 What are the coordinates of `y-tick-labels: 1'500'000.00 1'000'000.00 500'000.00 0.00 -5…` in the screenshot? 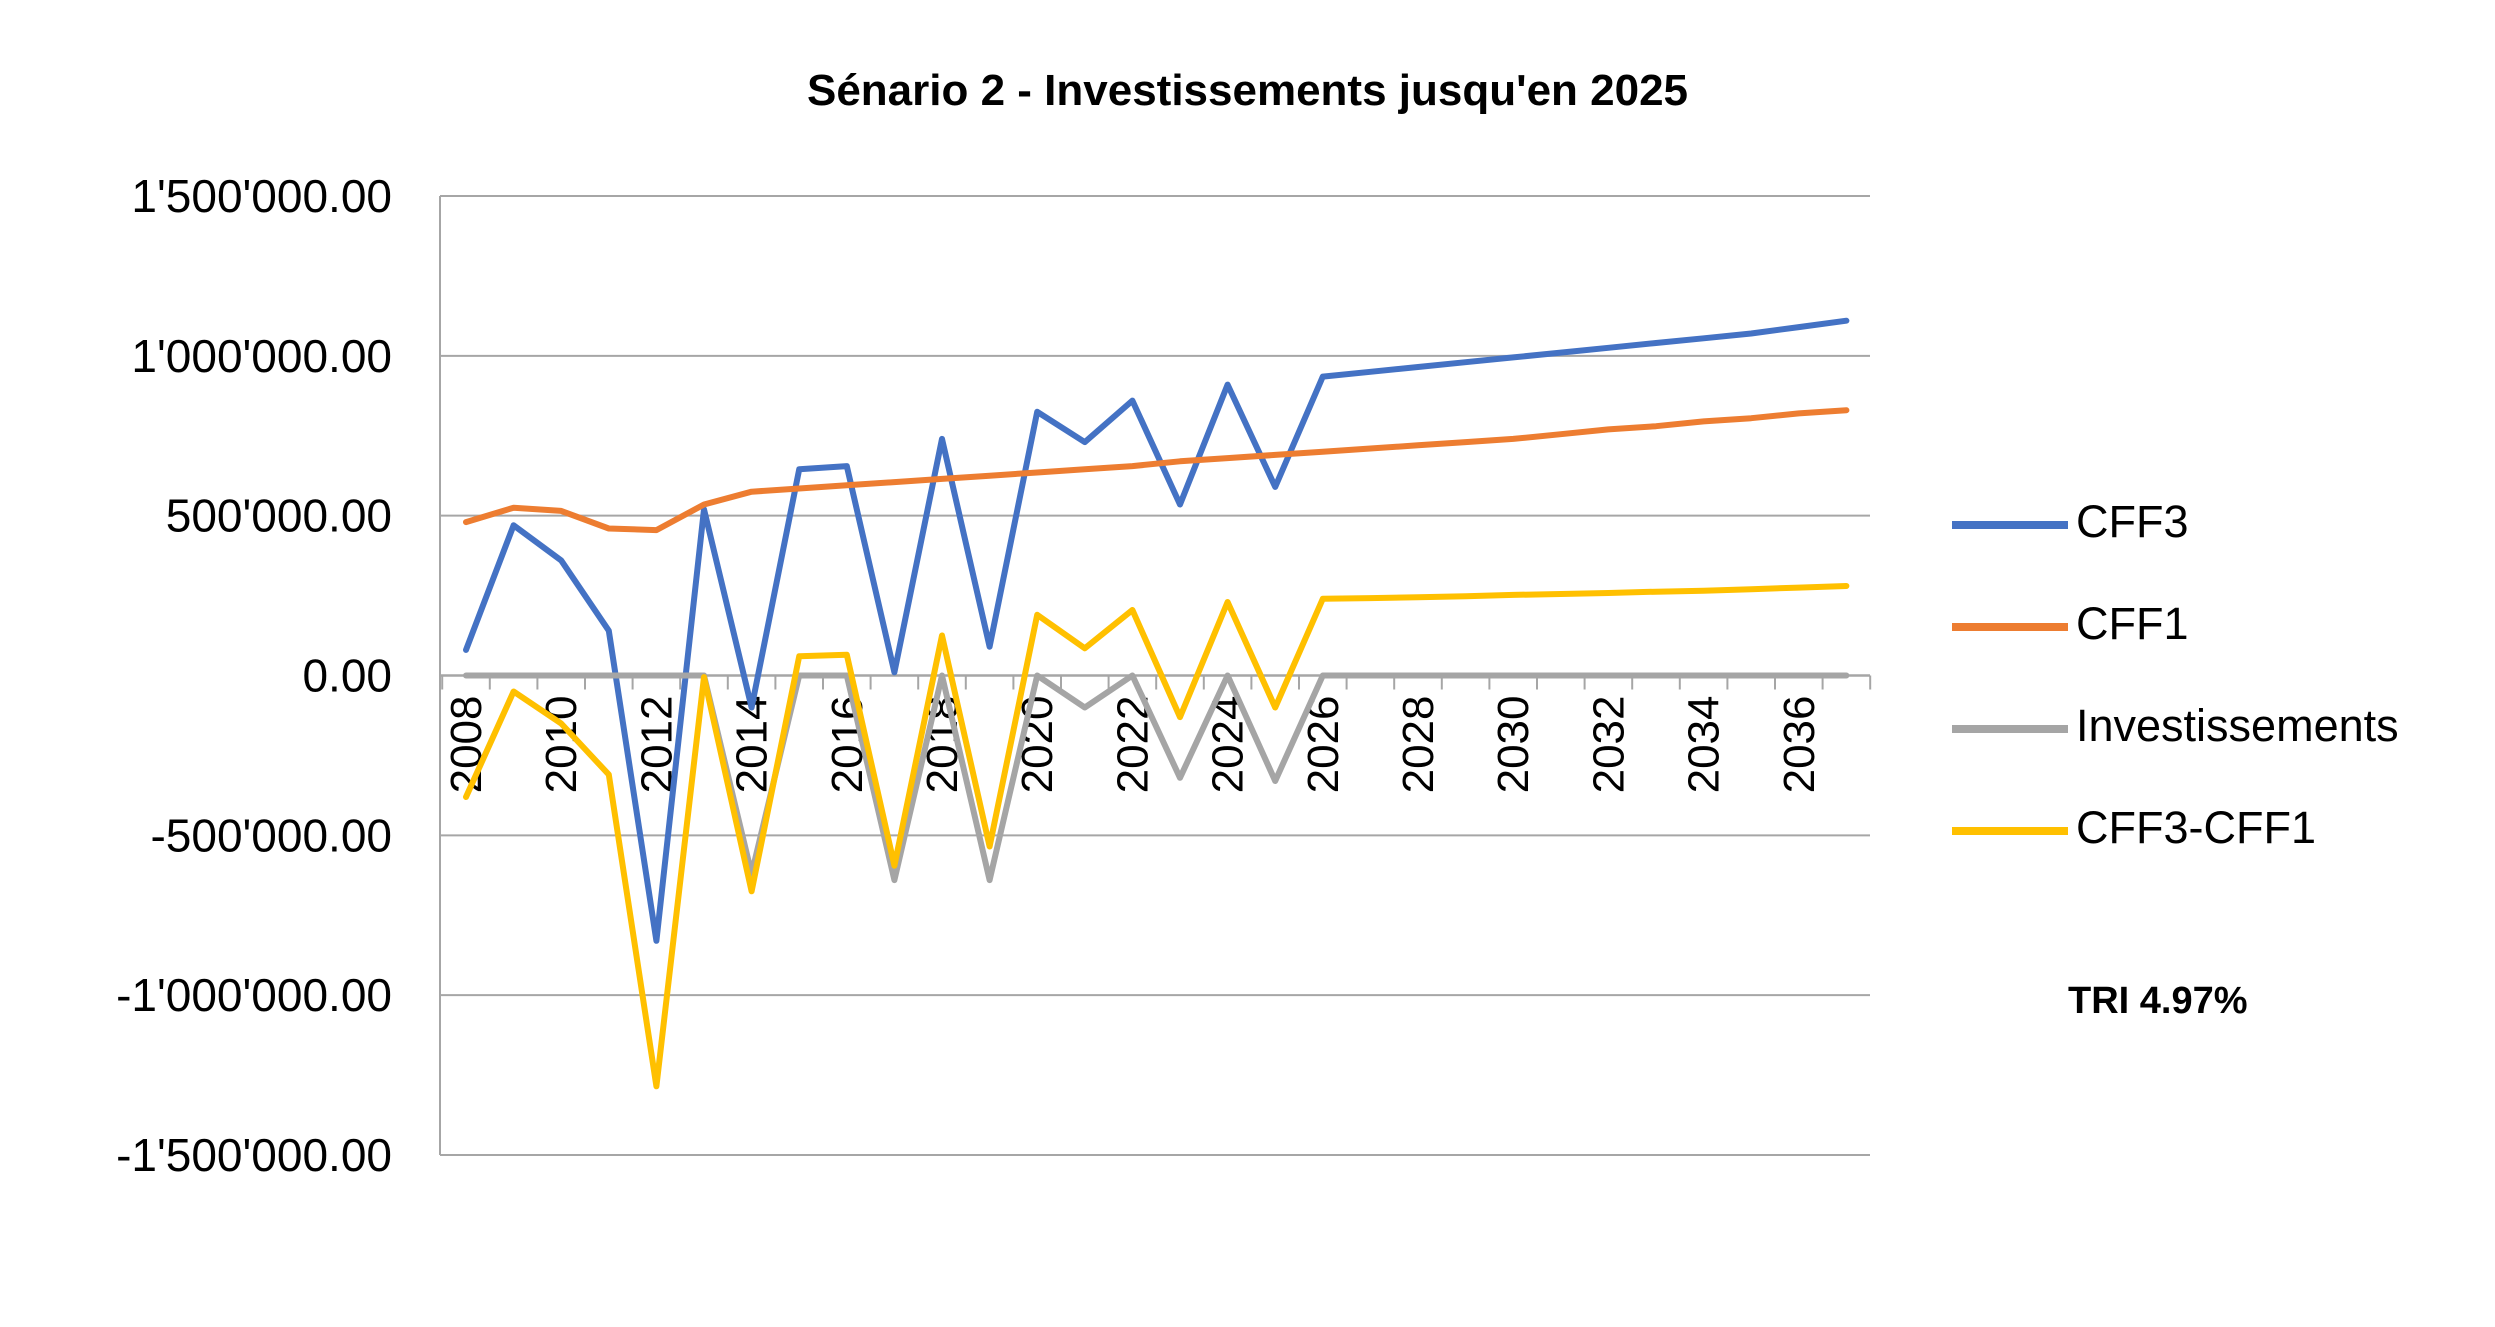 It's located at (254, 675).